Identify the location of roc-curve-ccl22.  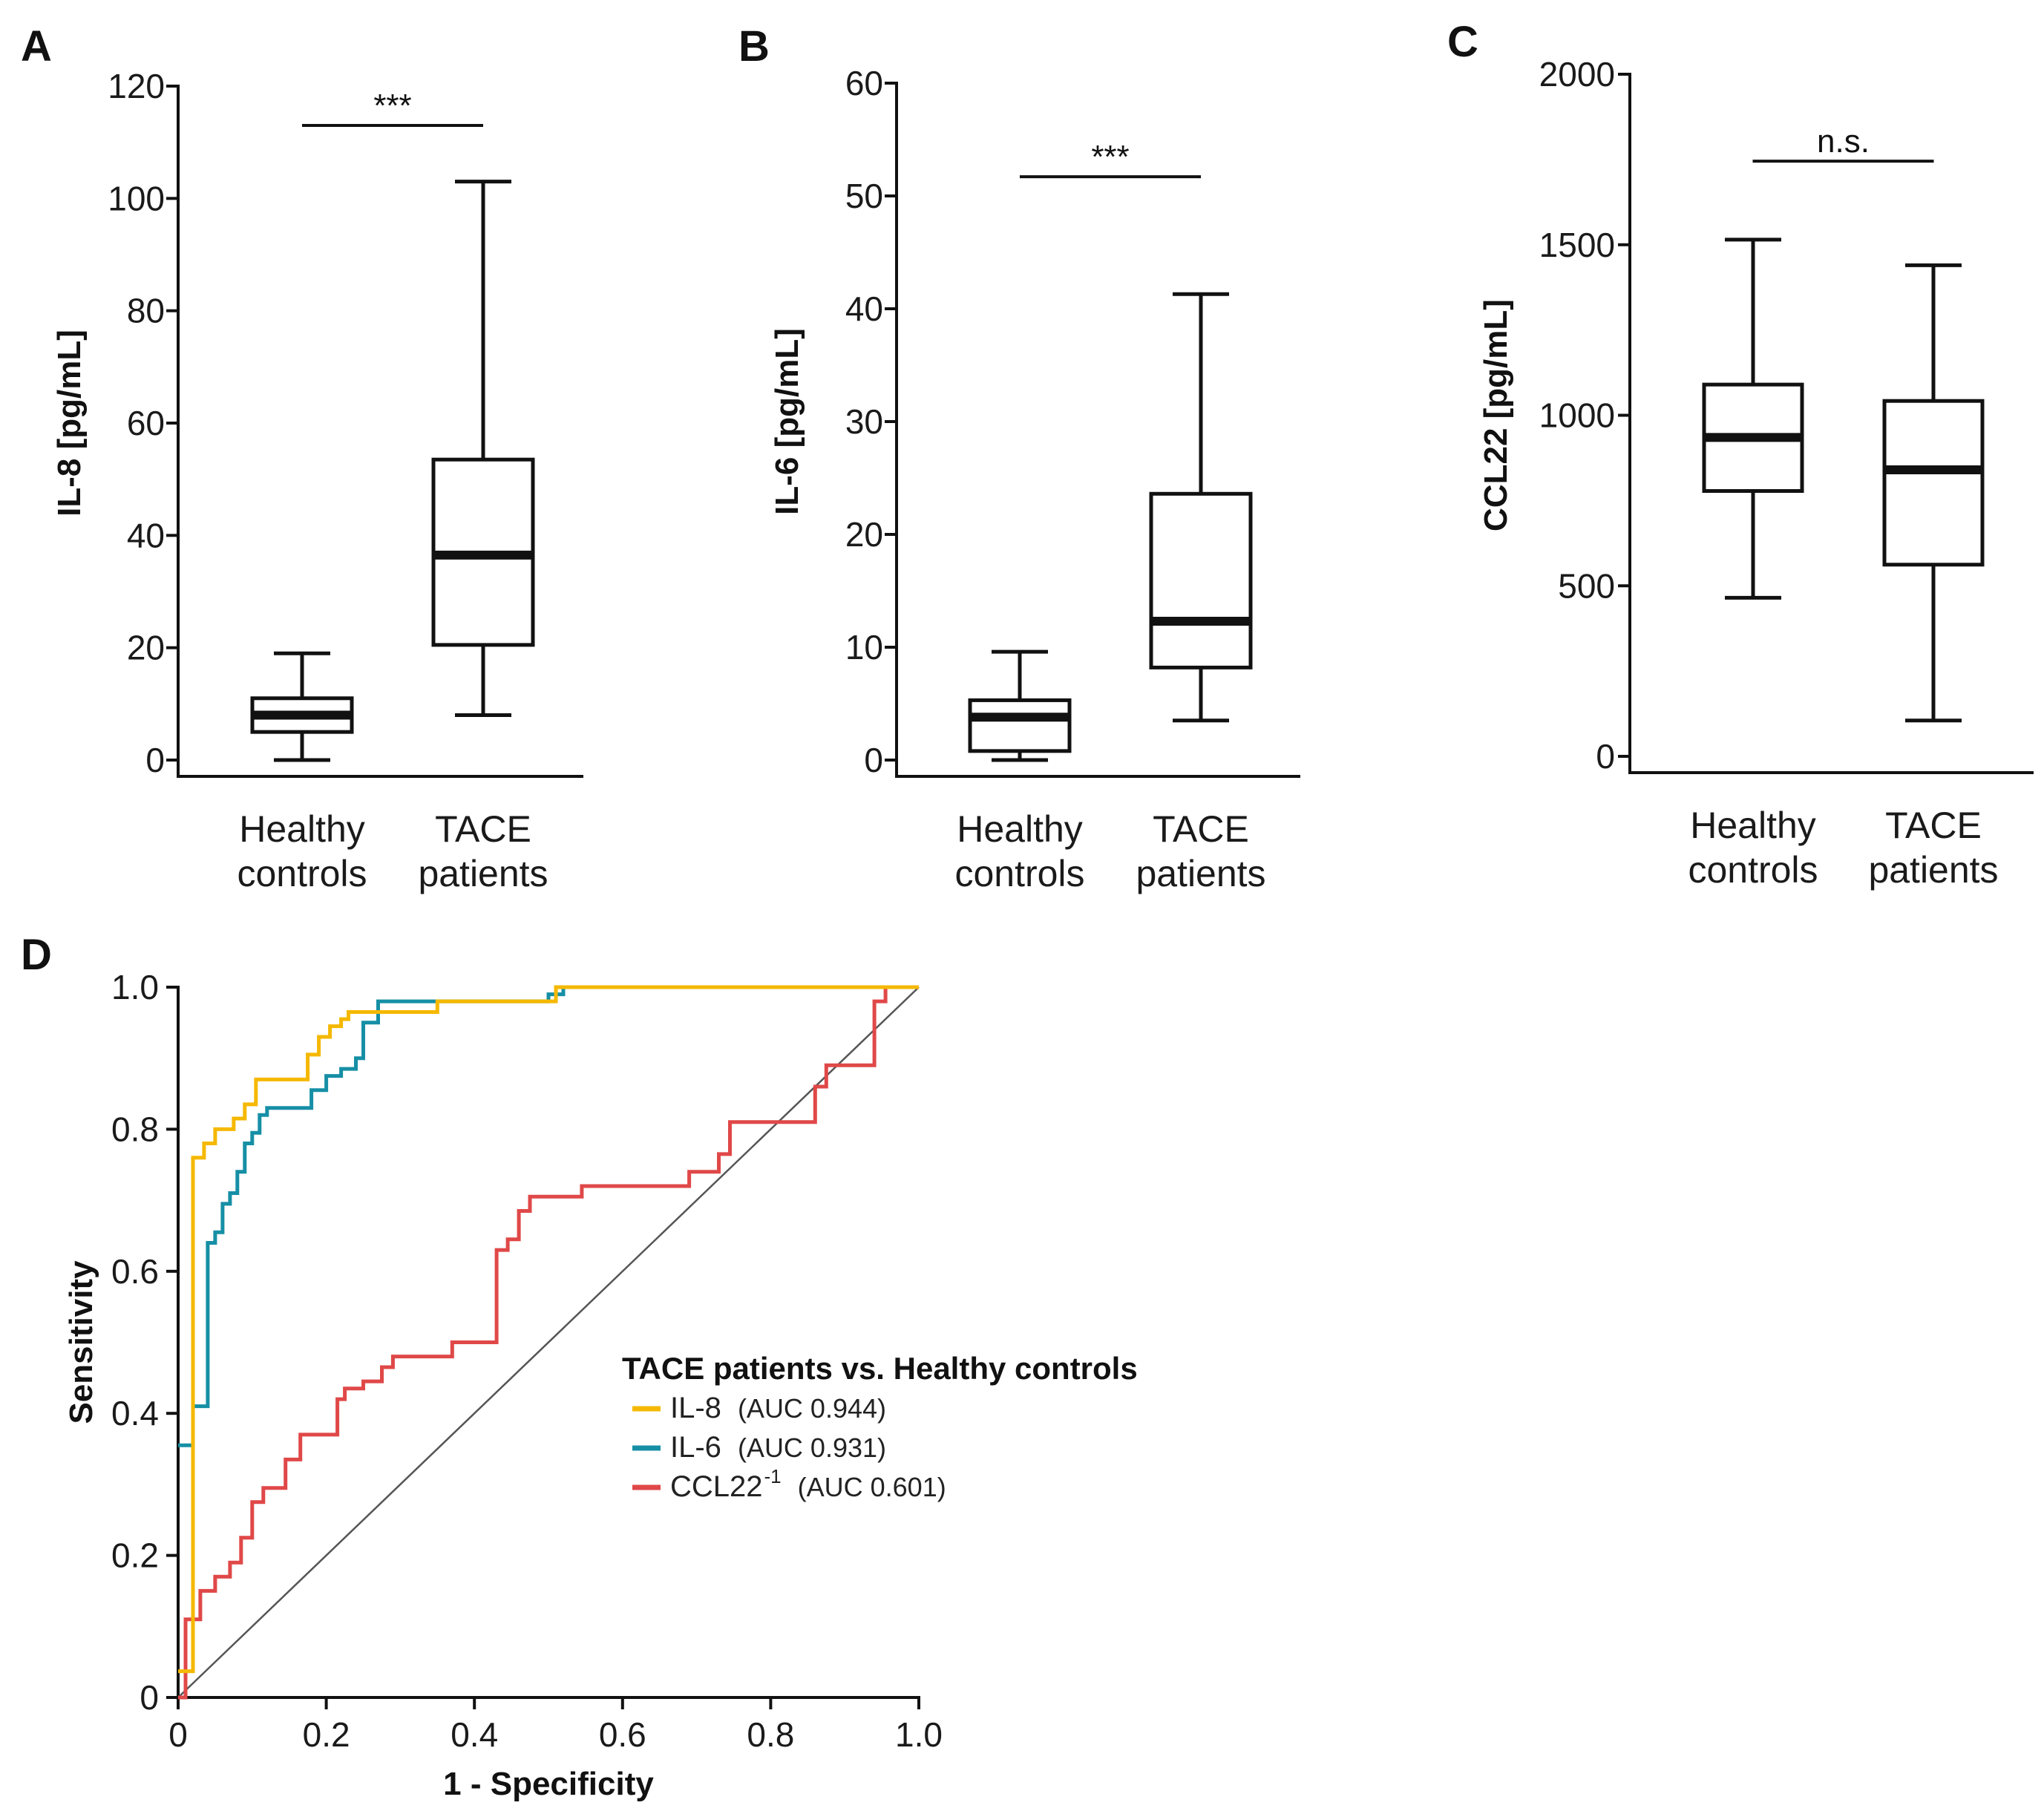
(548, 1342).